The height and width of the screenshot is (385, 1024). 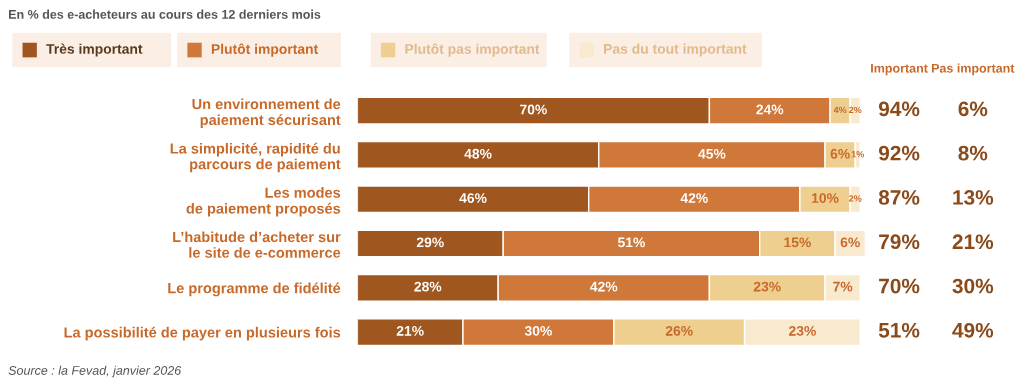 What do you see at coordinates (538, 330) in the screenshot?
I see `data-label: 30%` at bounding box center [538, 330].